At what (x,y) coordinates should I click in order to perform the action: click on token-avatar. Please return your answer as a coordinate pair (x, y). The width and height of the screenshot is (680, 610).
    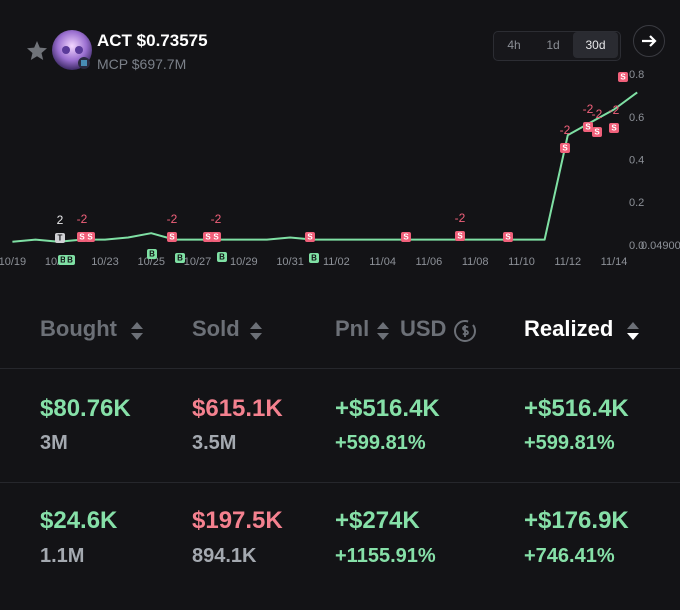
    Looking at the image, I should click on (72, 50).